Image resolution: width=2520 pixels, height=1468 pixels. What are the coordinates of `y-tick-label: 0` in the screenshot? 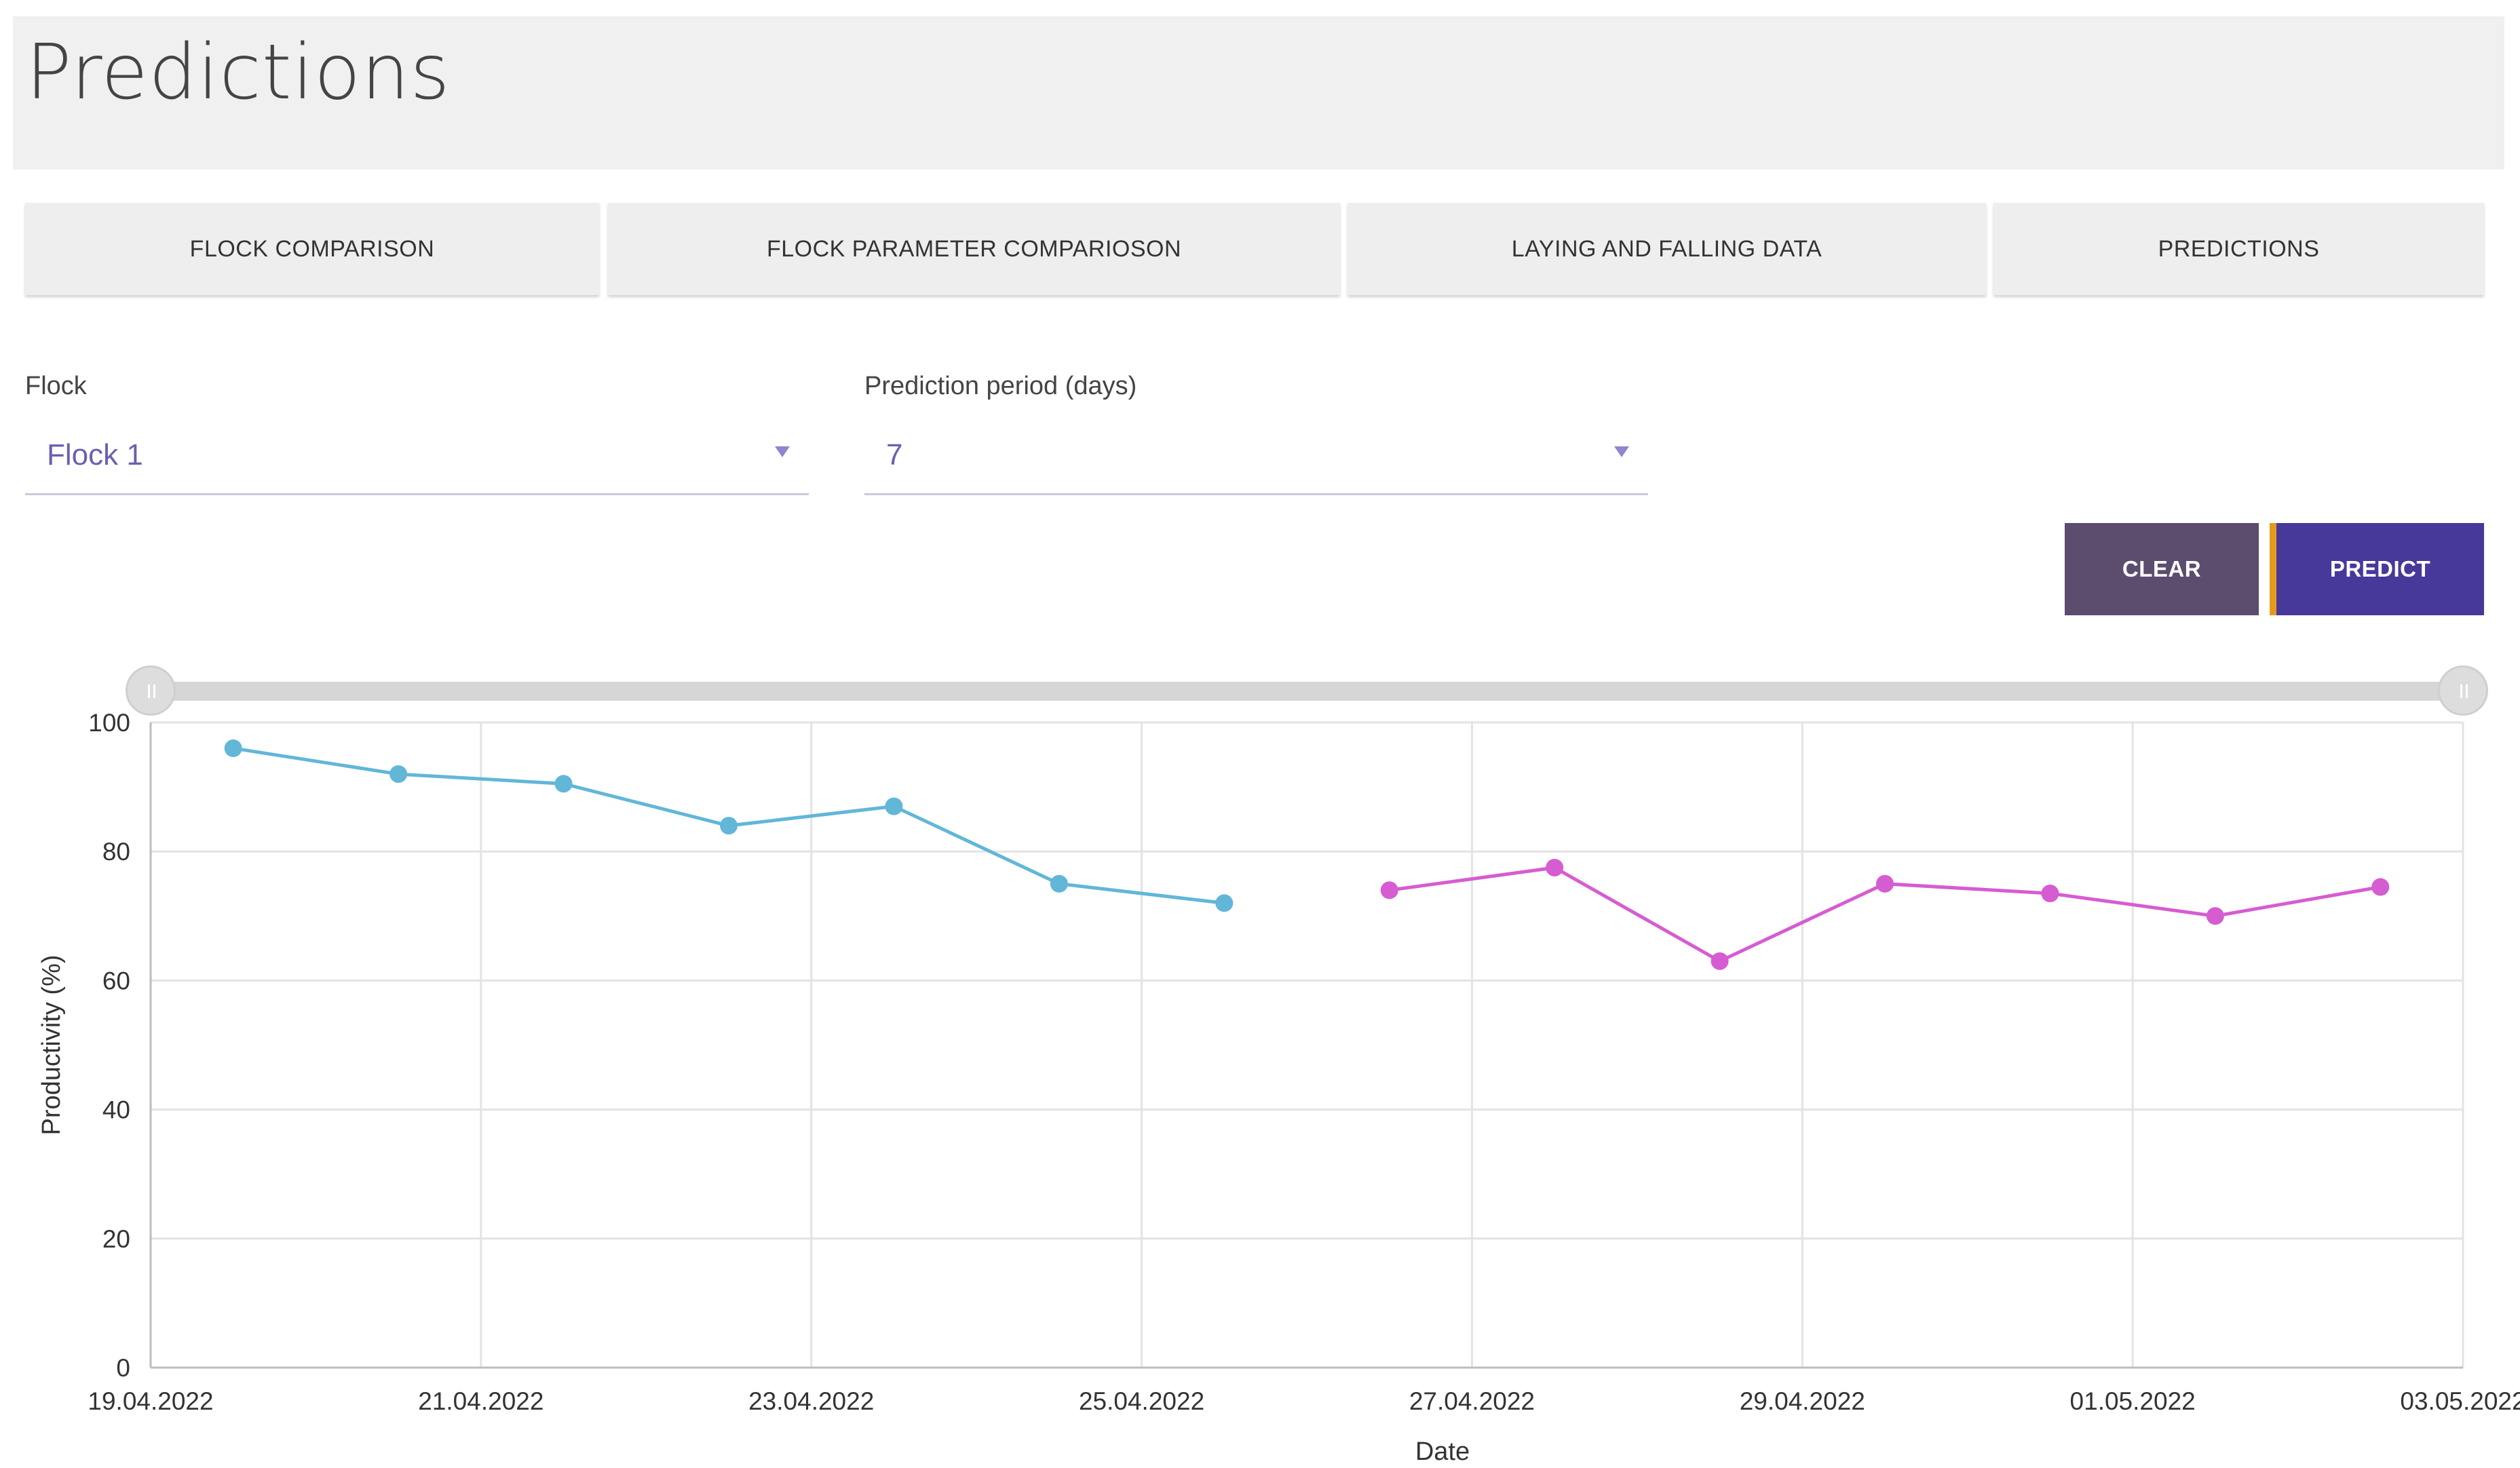 It's located at (123, 1368).